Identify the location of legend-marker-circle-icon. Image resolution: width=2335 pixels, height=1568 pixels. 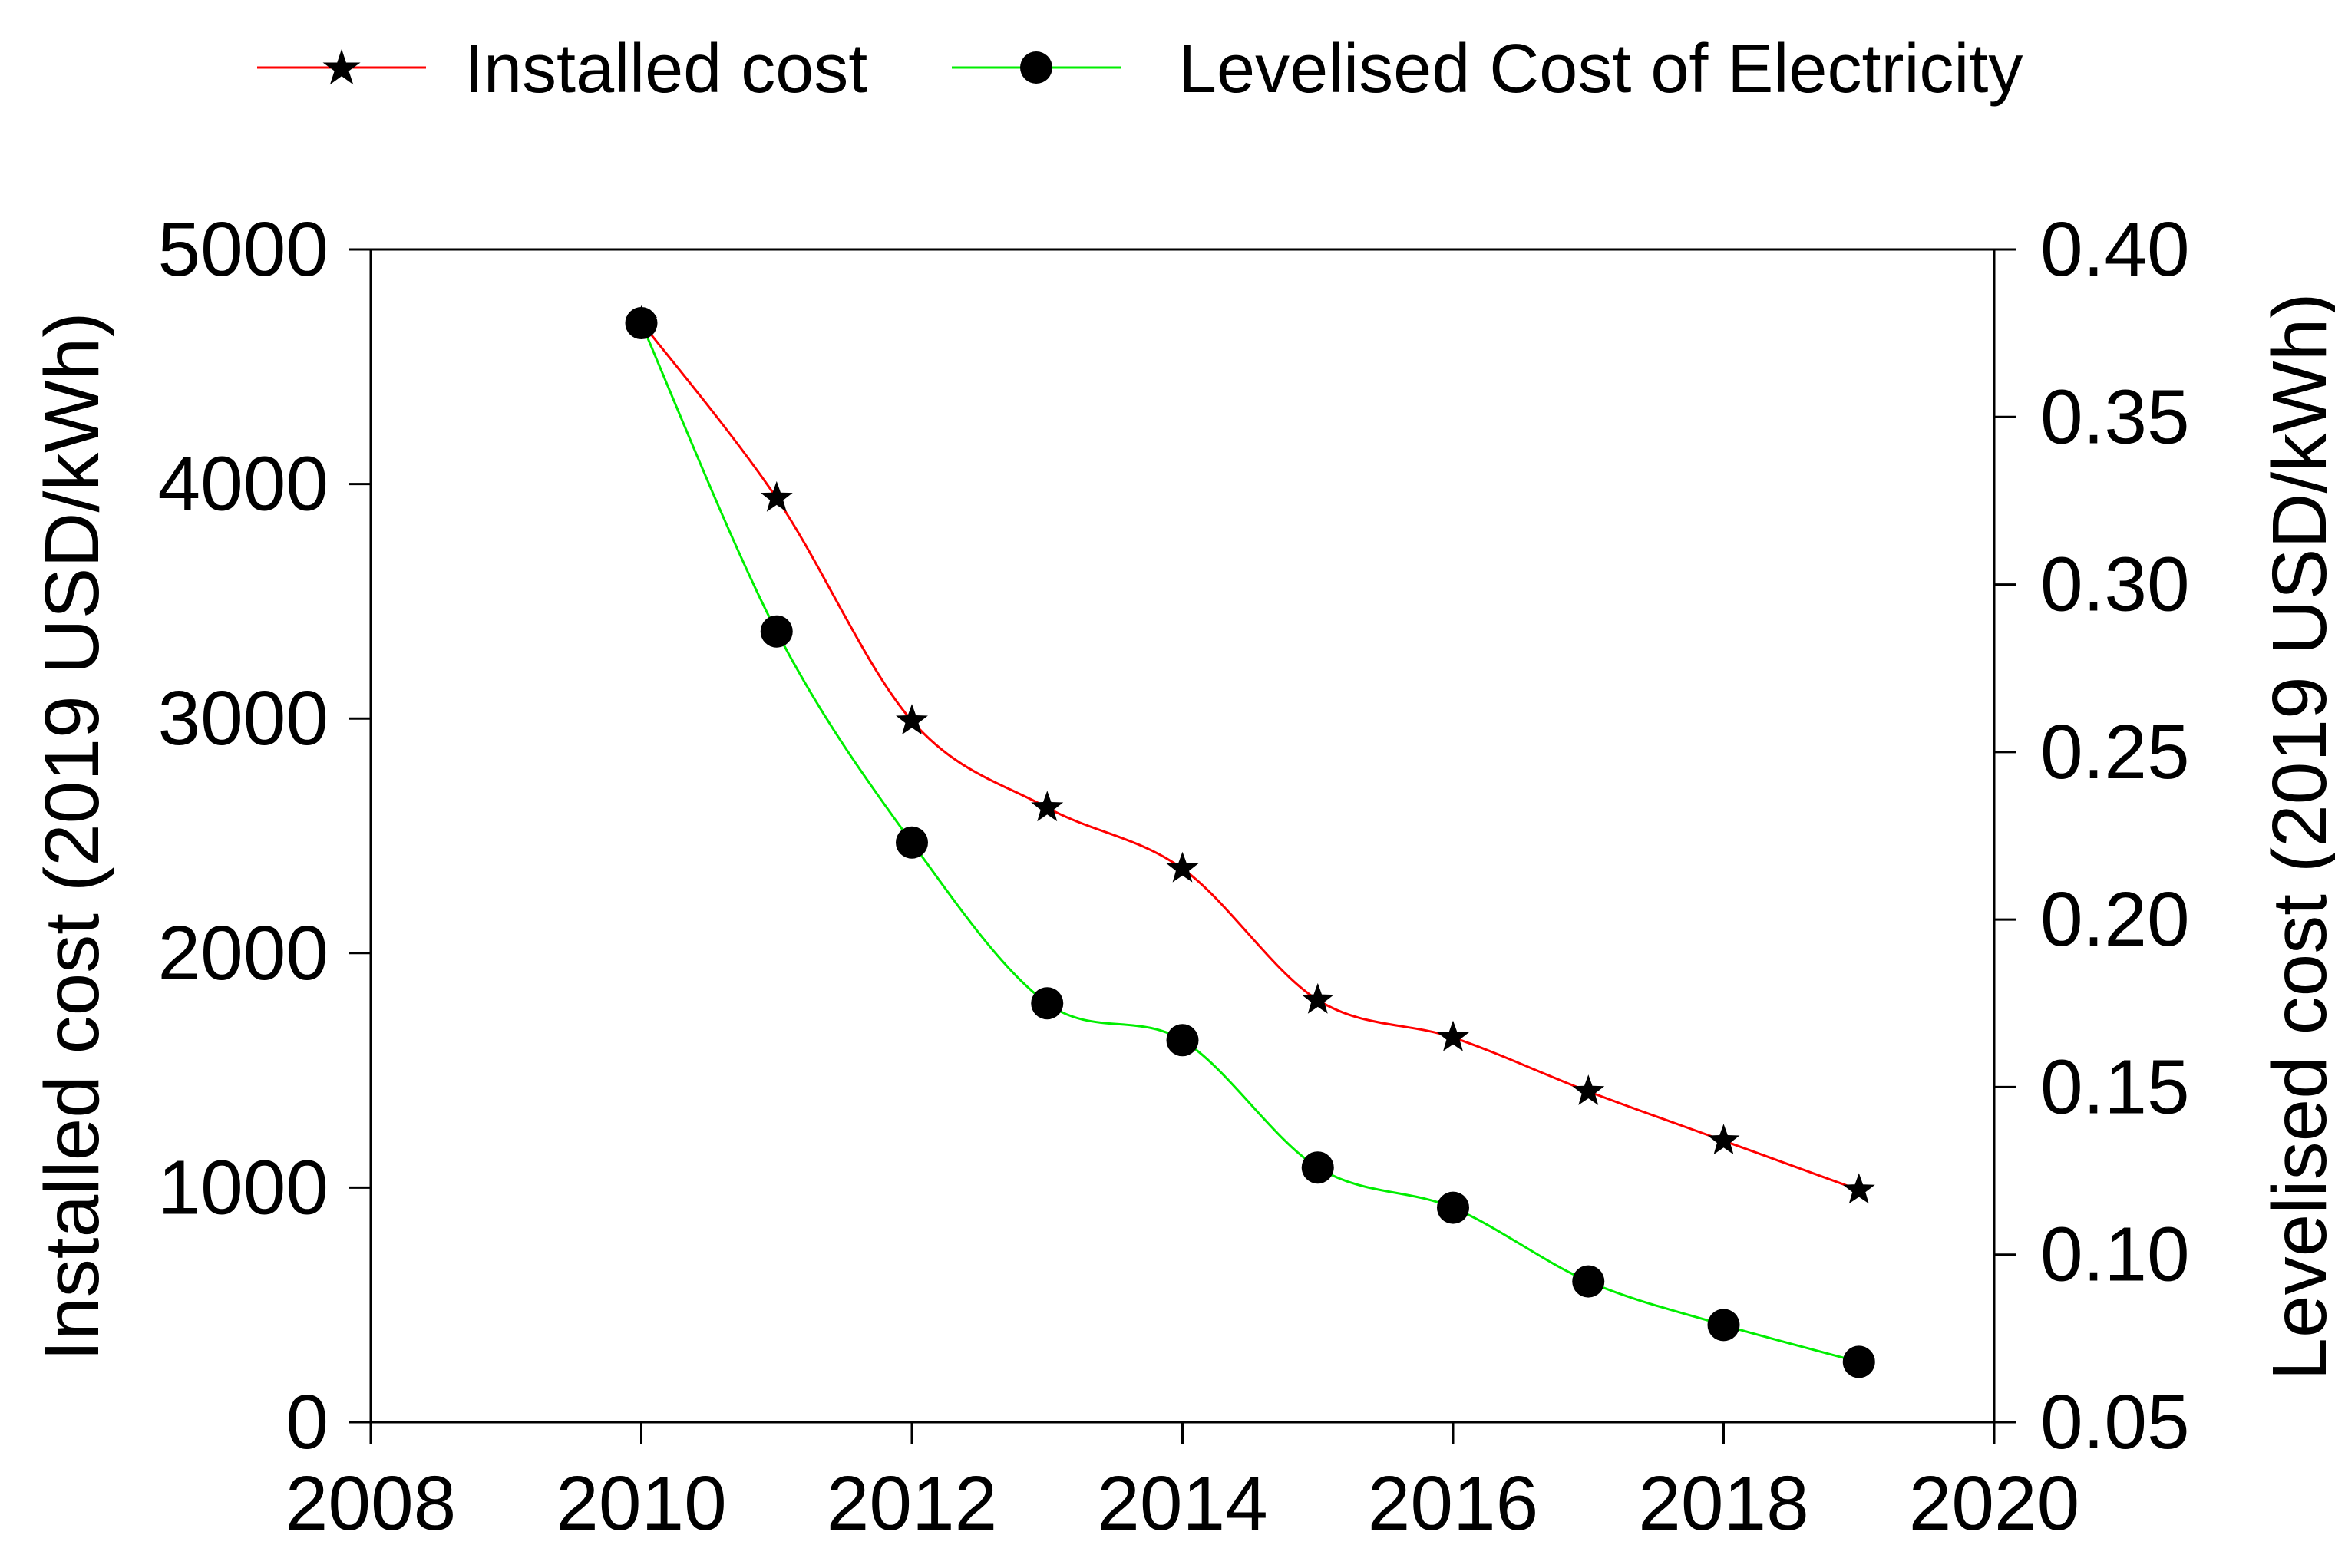
(1036, 67).